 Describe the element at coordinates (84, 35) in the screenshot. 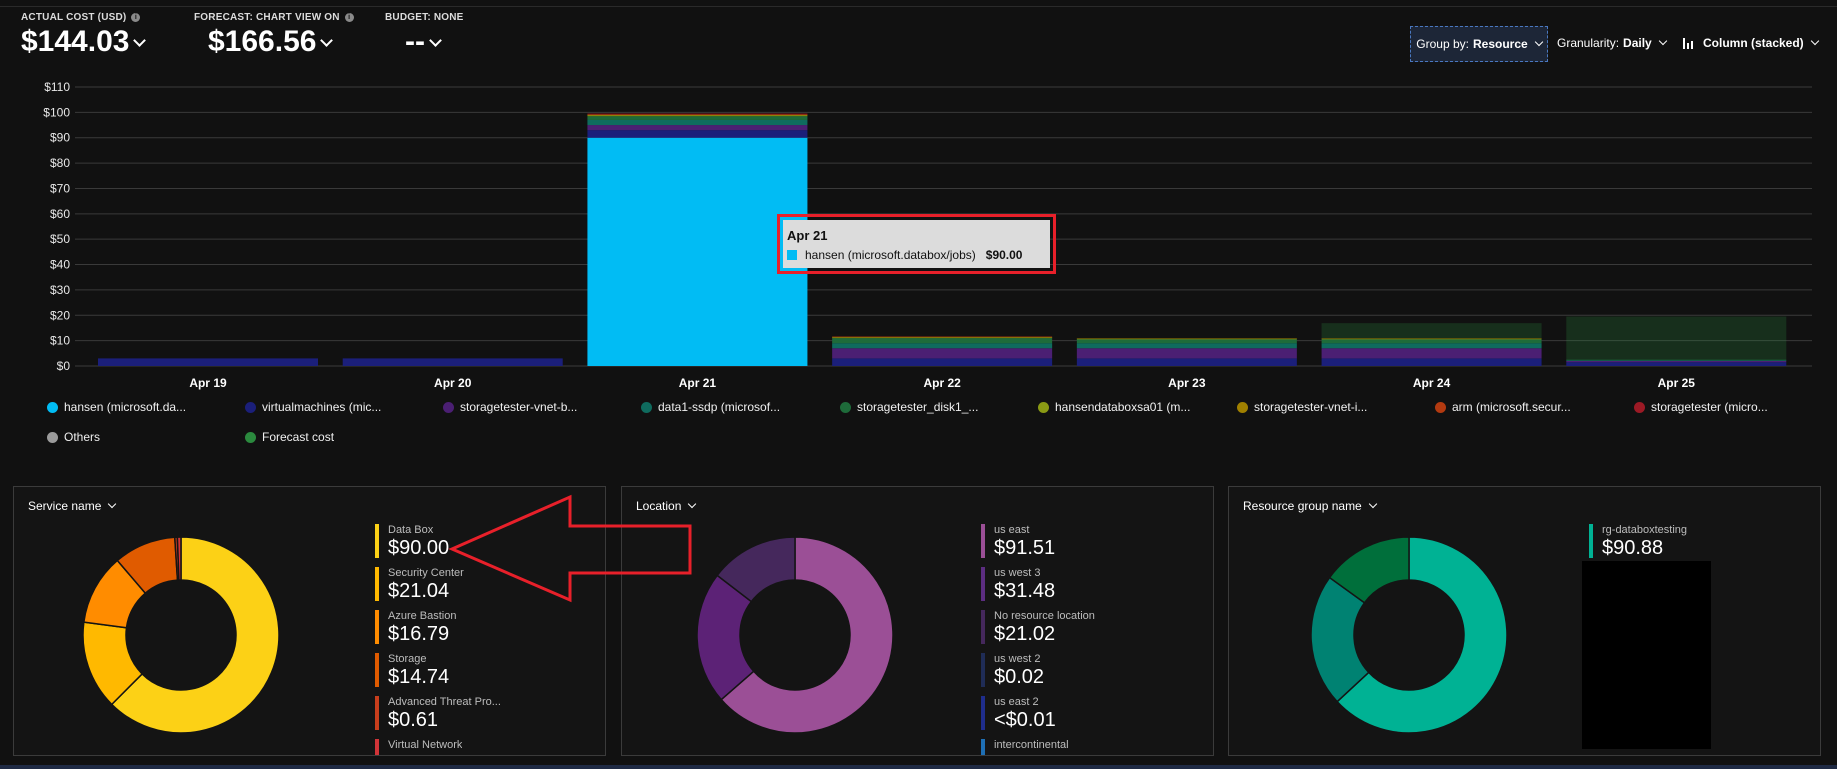

I see `actual-cost-metric: ACTUAL COST (USD) i $144.03` at that location.